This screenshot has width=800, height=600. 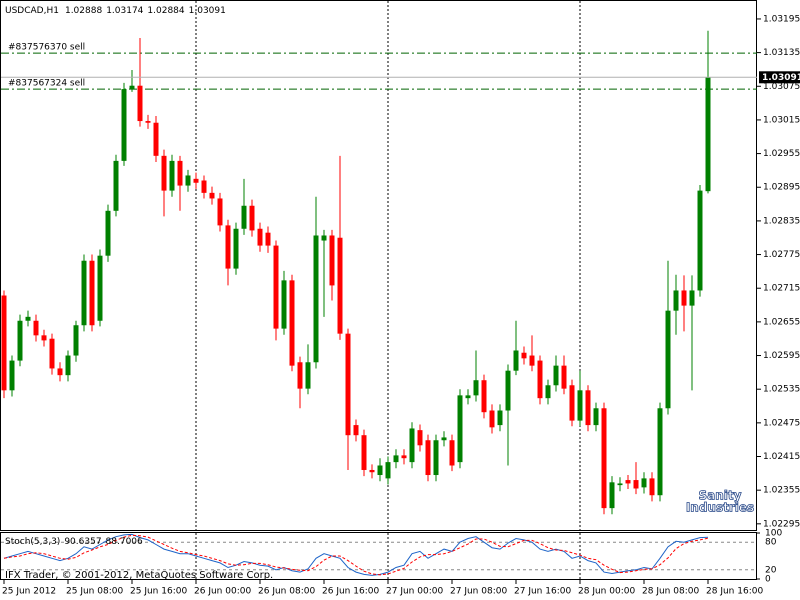 I want to click on y-tick-label: 1.02535, so click(x=781, y=390).